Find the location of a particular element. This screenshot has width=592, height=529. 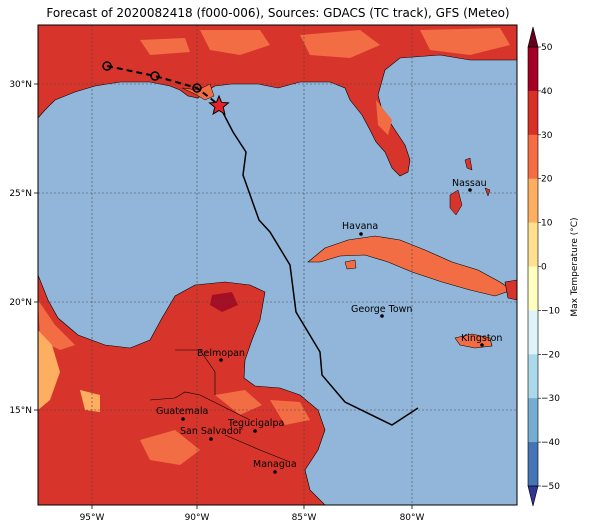

lon-tick-label: 85°W is located at coordinates (304, 518).